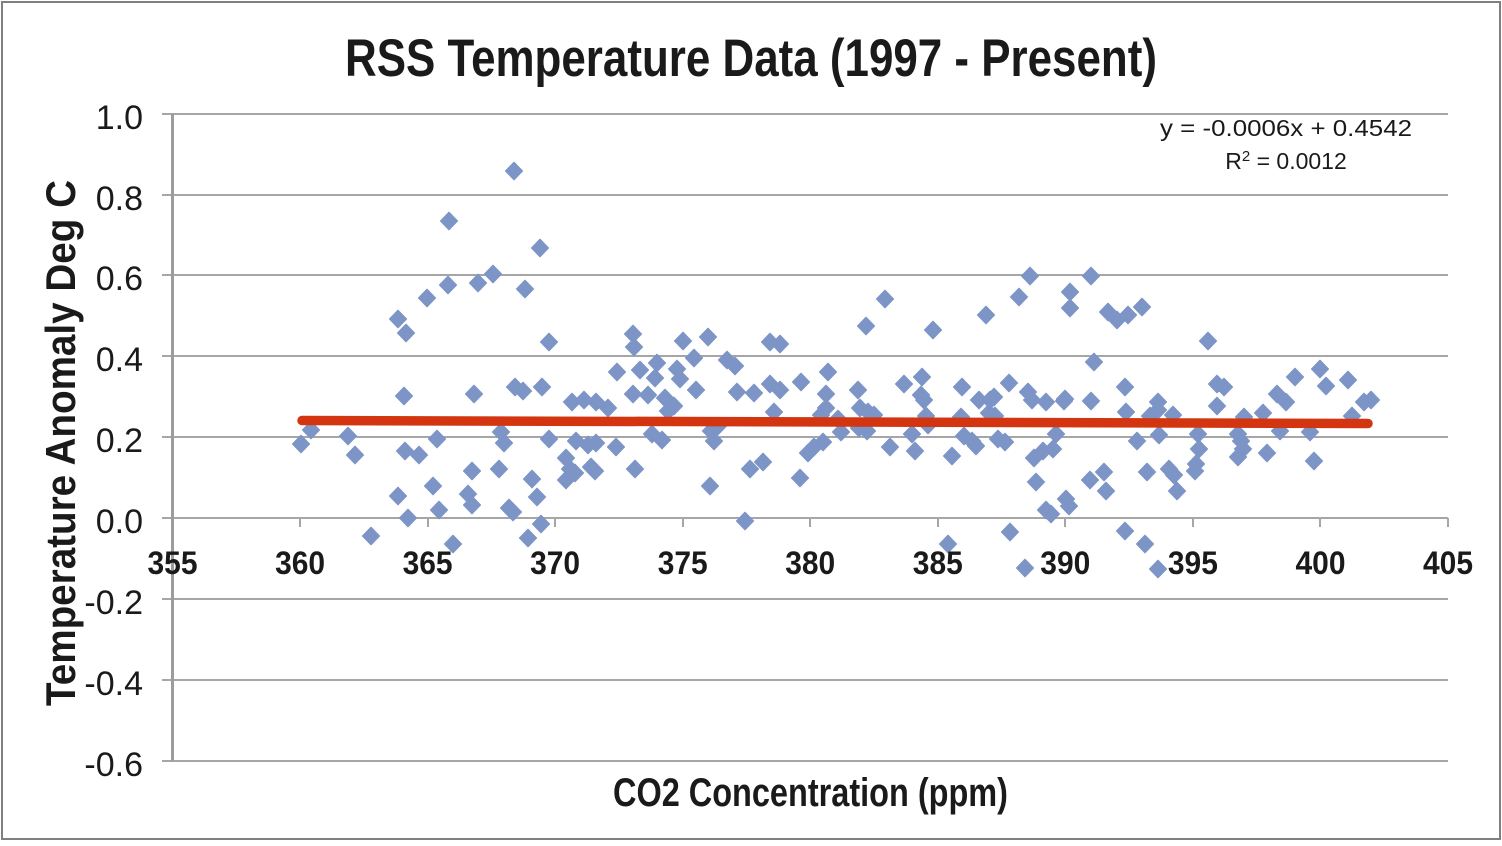 The width and height of the screenshot is (1502, 846). I want to click on svg-text: y = -0.0006x + 0.4542, so click(1286, 128).